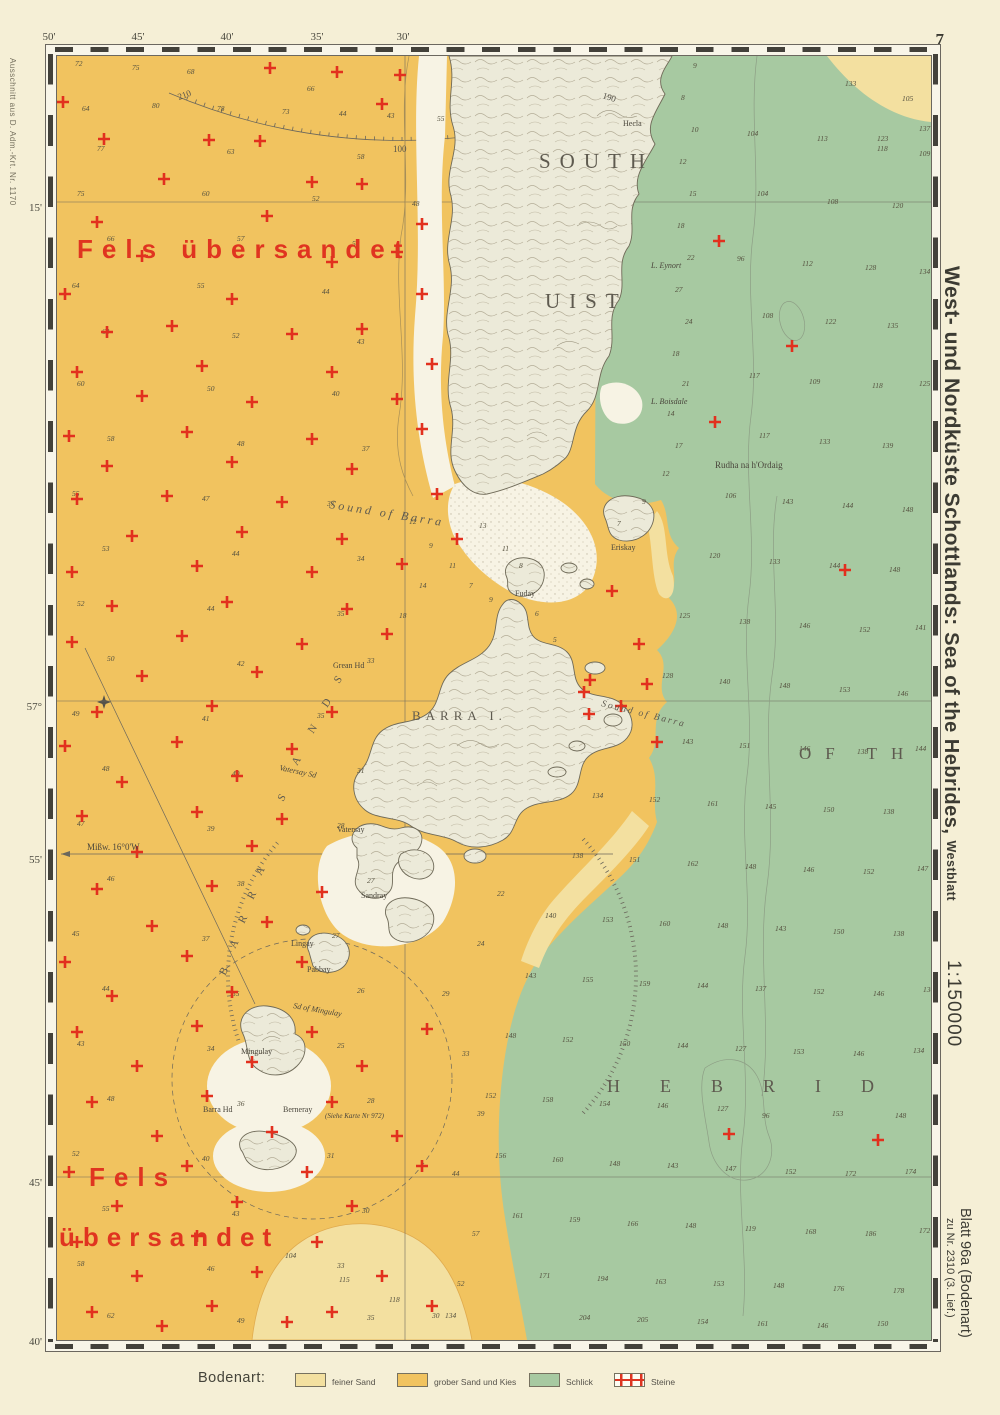 Image resolution: width=1000 pixels, height=1415 pixels. I want to click on depth-value: 160, so click(558, 1159).